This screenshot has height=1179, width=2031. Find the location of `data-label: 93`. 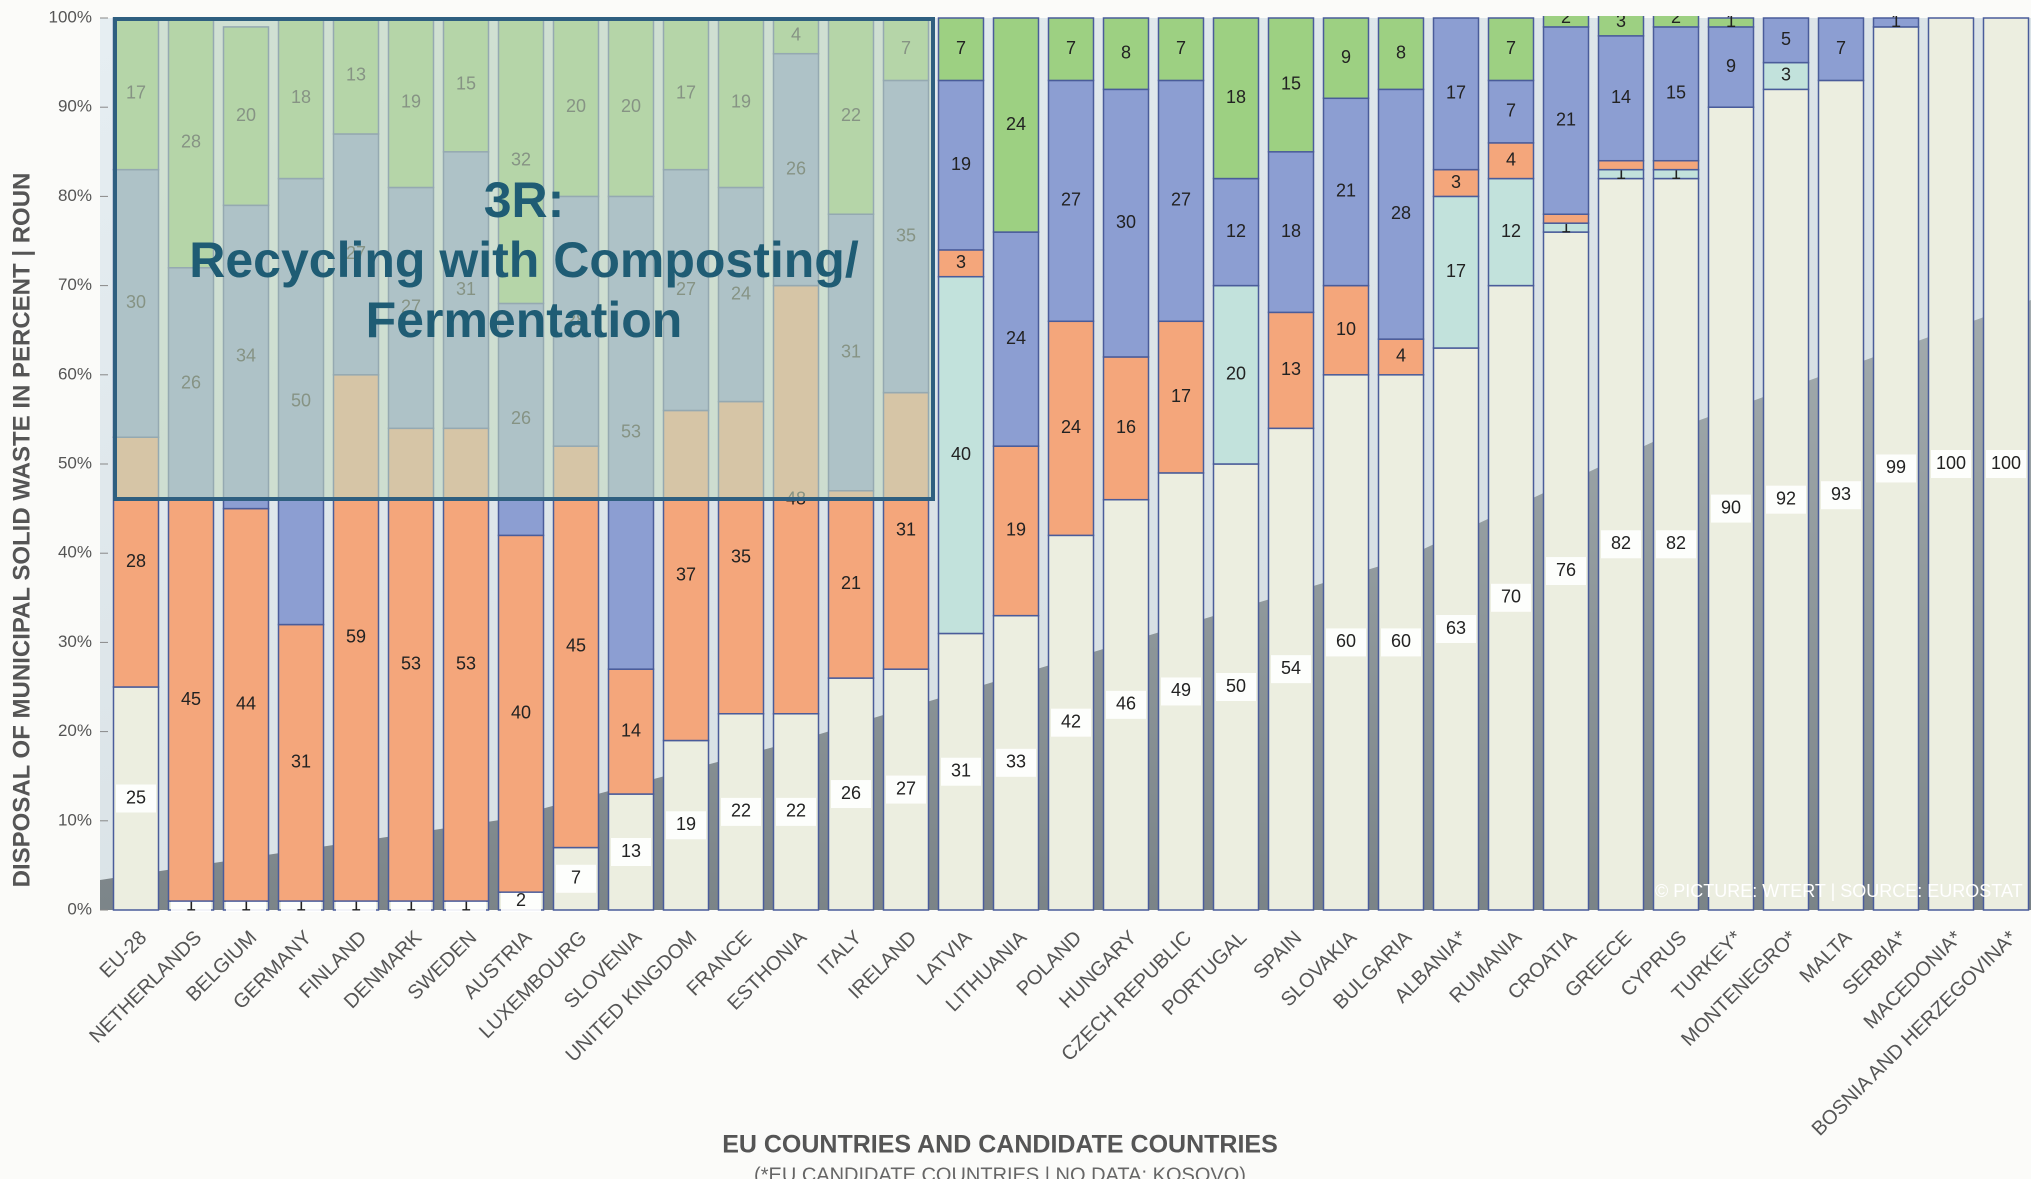

data-label: 93 is located at coordinates (1841, 494).